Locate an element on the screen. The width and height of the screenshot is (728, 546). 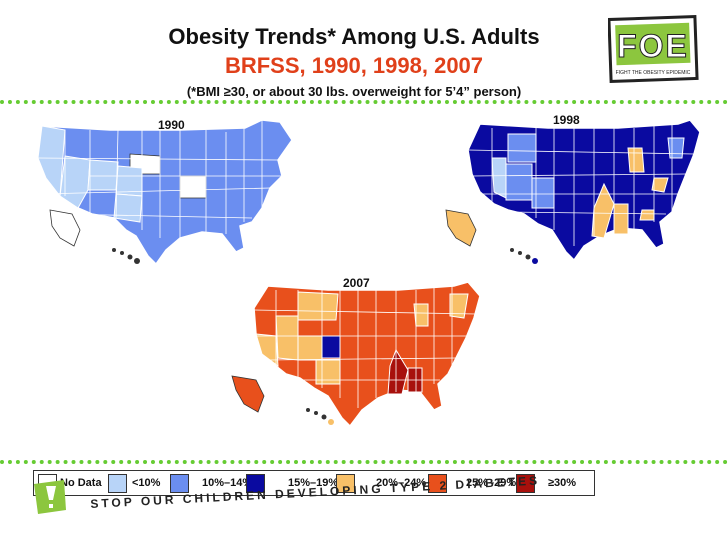
legend-label-no-data: No Data is located at coordinates (81, 483).